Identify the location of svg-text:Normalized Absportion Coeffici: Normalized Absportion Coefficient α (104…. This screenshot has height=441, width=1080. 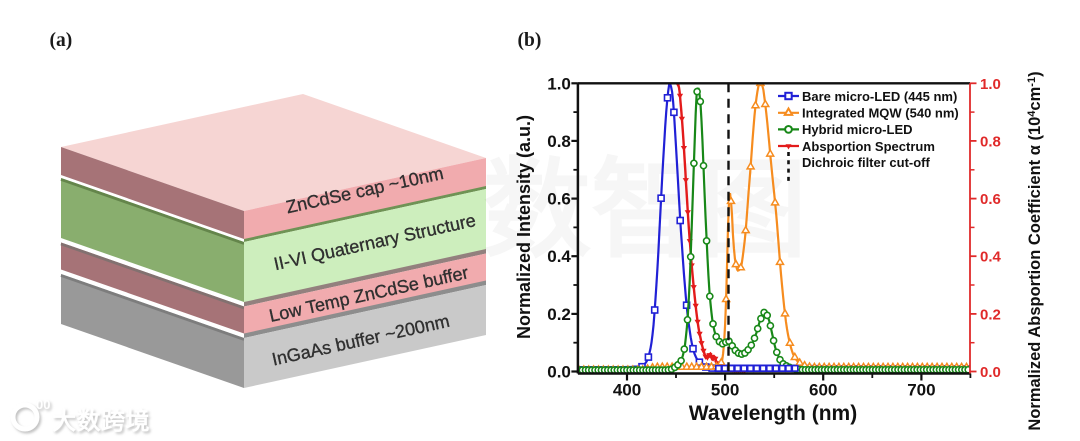
(1035, 250).